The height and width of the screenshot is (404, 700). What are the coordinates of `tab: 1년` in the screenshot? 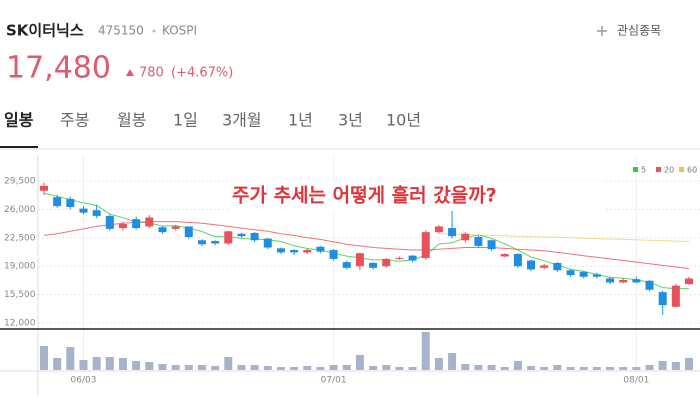 It's located at (300, 120).